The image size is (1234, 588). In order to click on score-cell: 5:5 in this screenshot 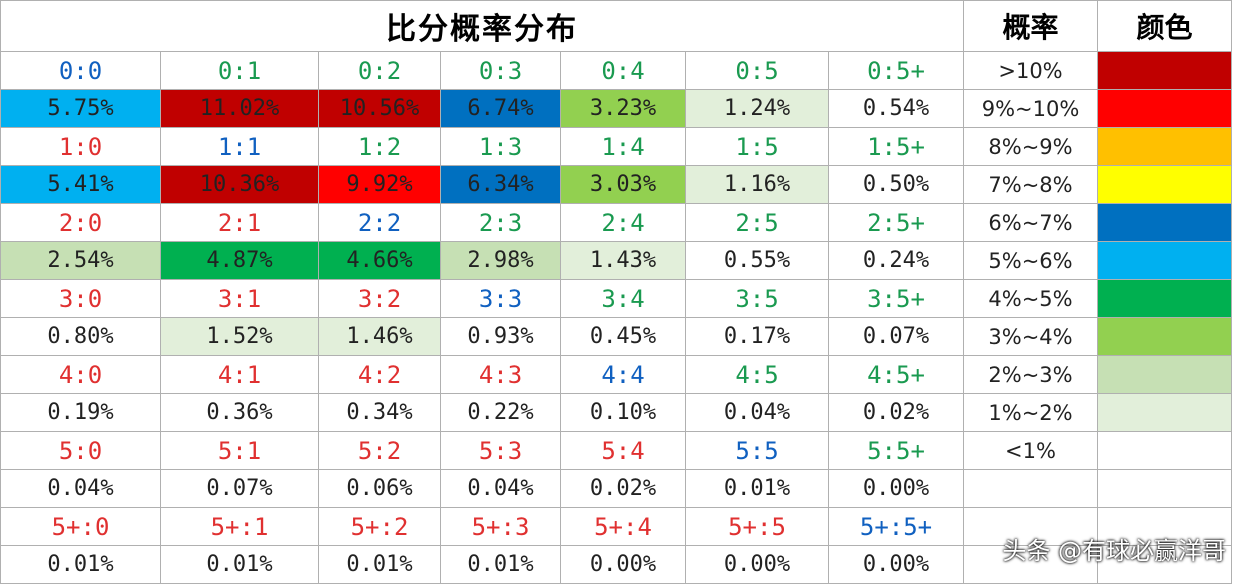, I will do `click(757, 450)`.